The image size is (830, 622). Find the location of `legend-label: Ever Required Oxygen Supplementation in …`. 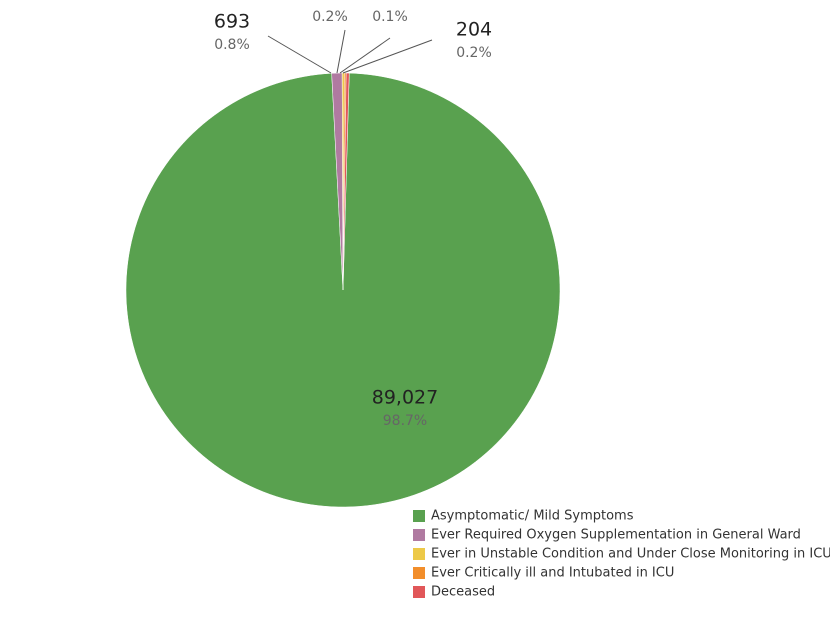

legend-label: Ever Required Oxygen Supplementation in … is located at coordinates (616, 535).